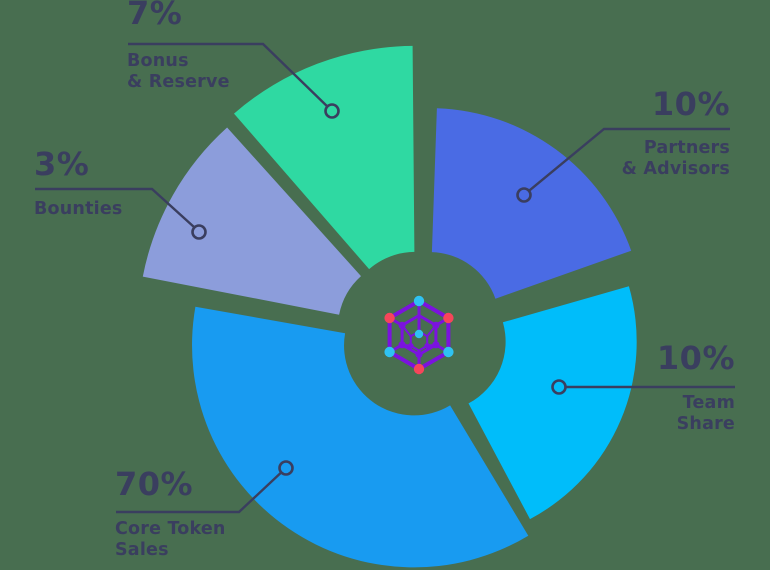 This screenshot has width=770, height=570. What do you see at coordinates (559, 387) in the screenshot?
I see `leader-marker-team` at bounding box center [559, 387].